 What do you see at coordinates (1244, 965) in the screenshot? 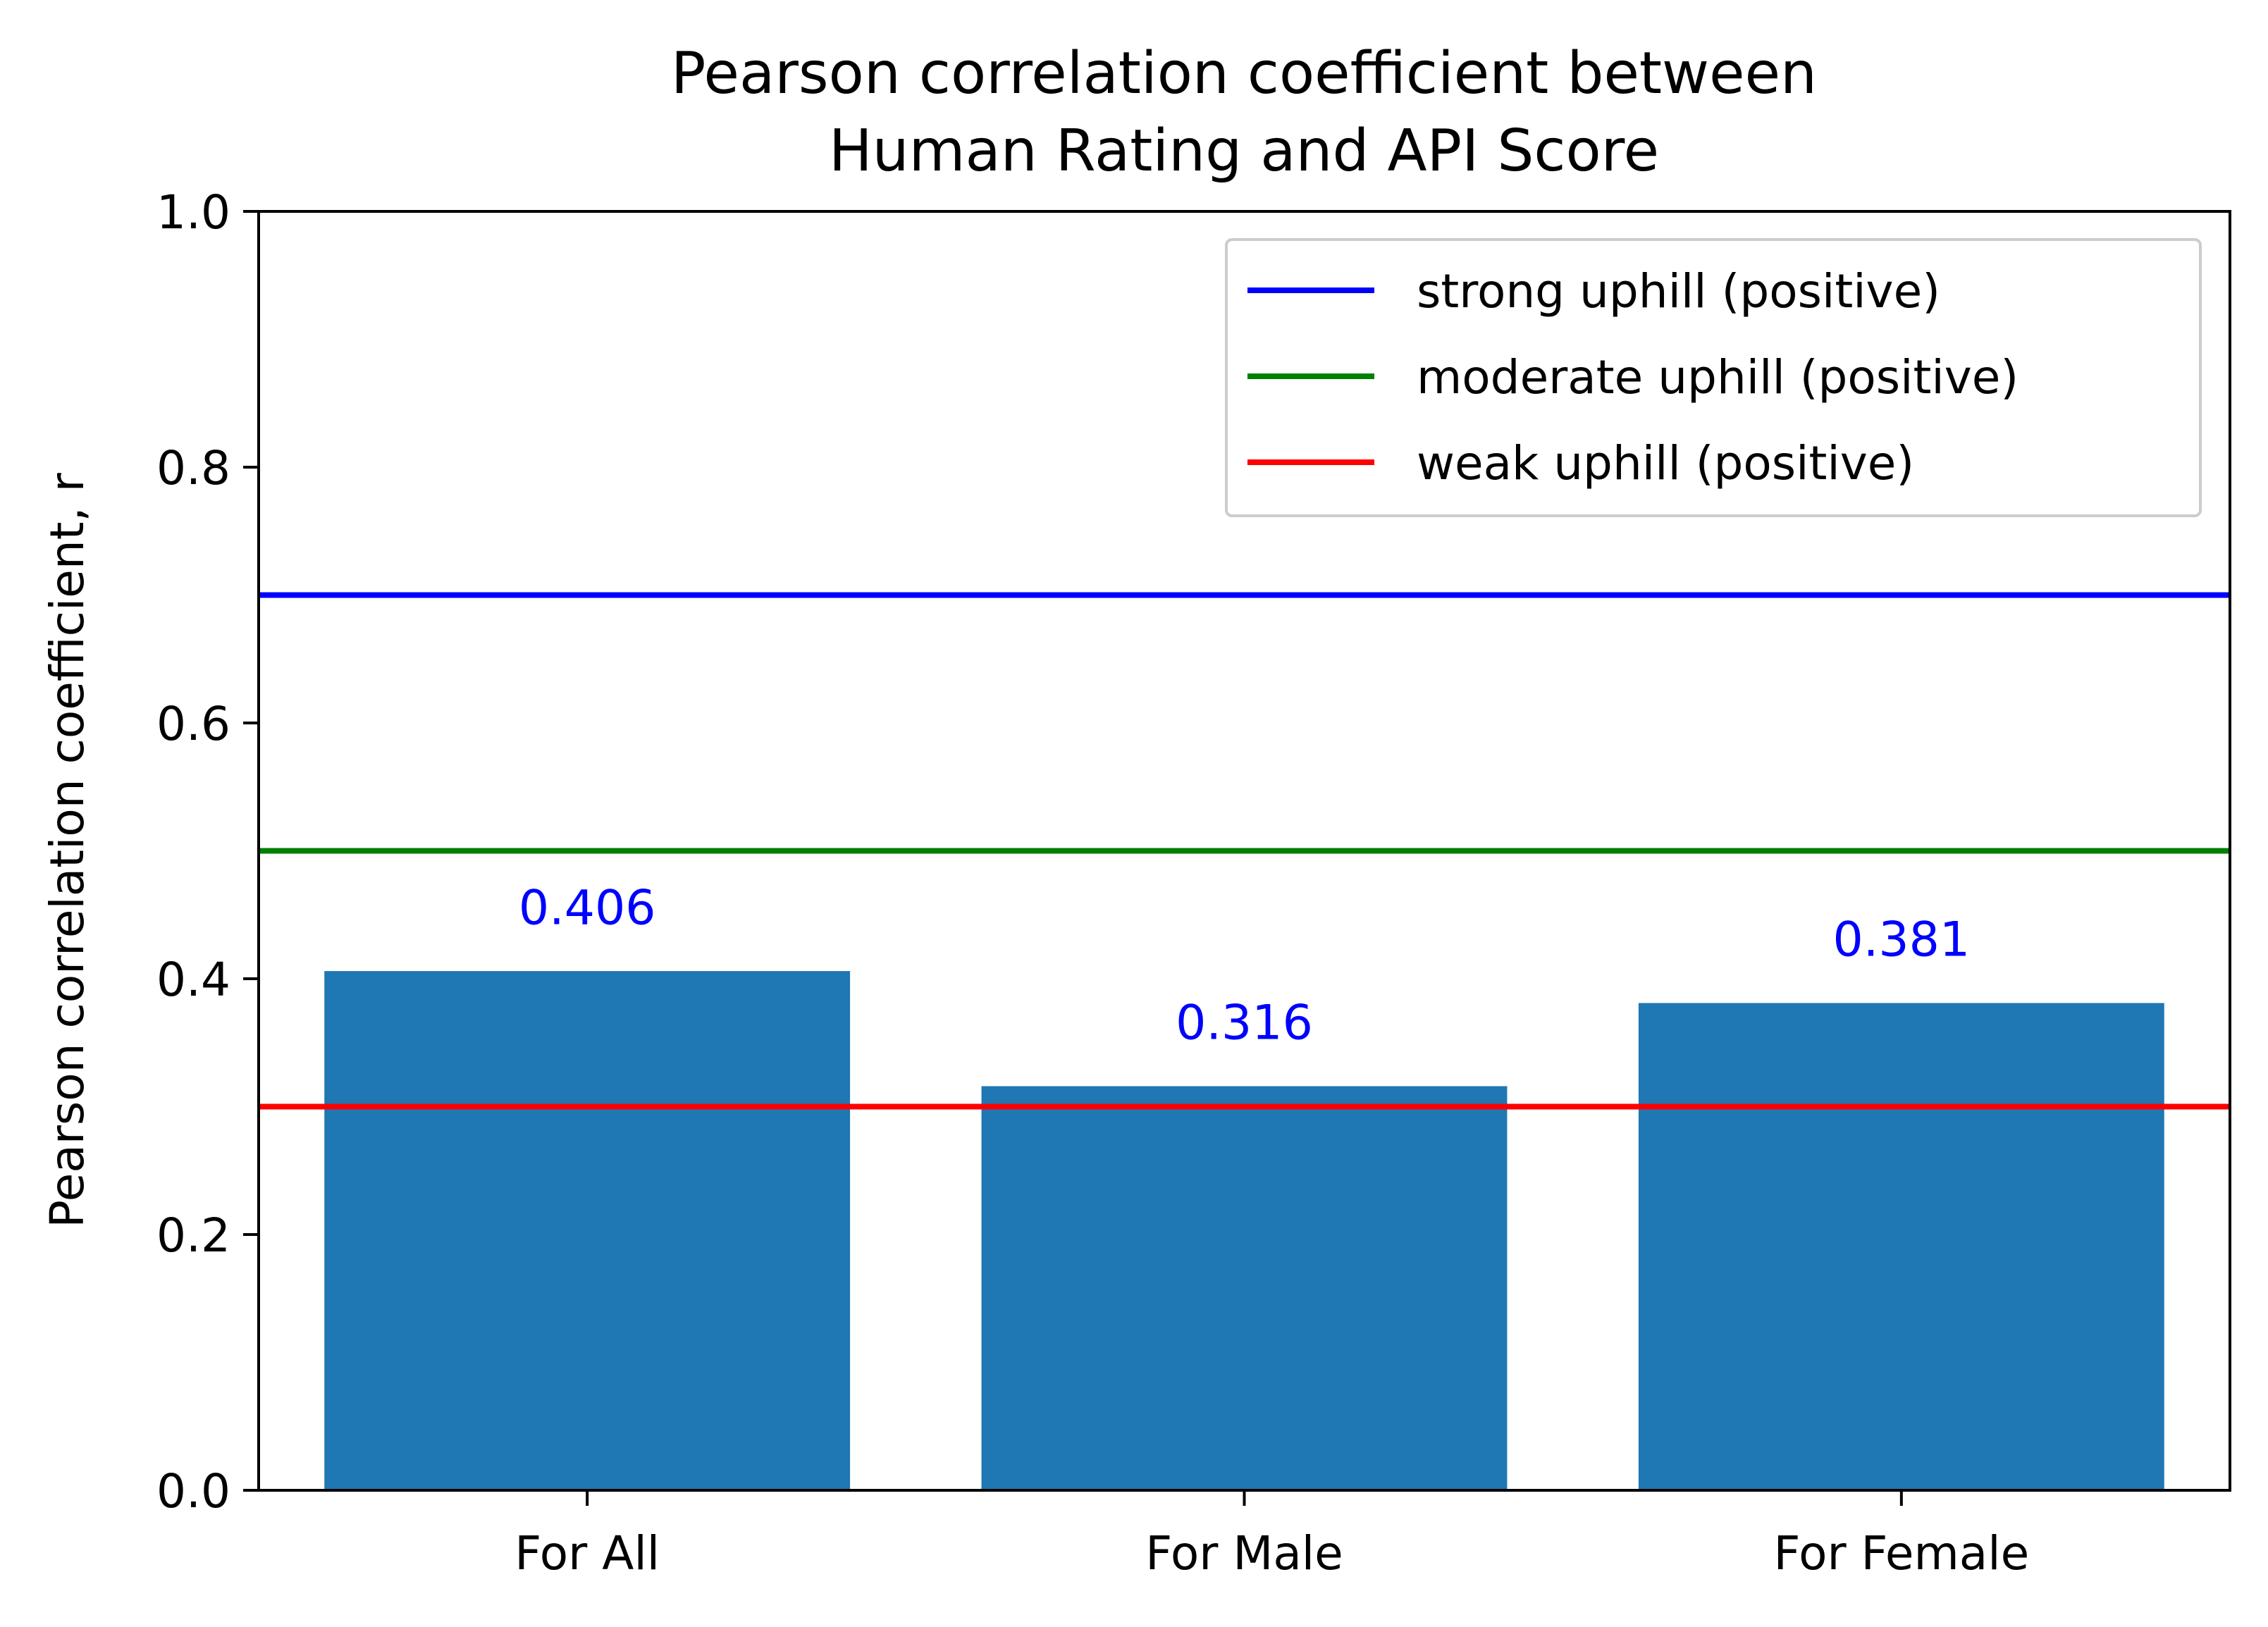
I see `bar-value-labels-group: 0.406 0.316 0.381` at bounding box center [1244, 965].